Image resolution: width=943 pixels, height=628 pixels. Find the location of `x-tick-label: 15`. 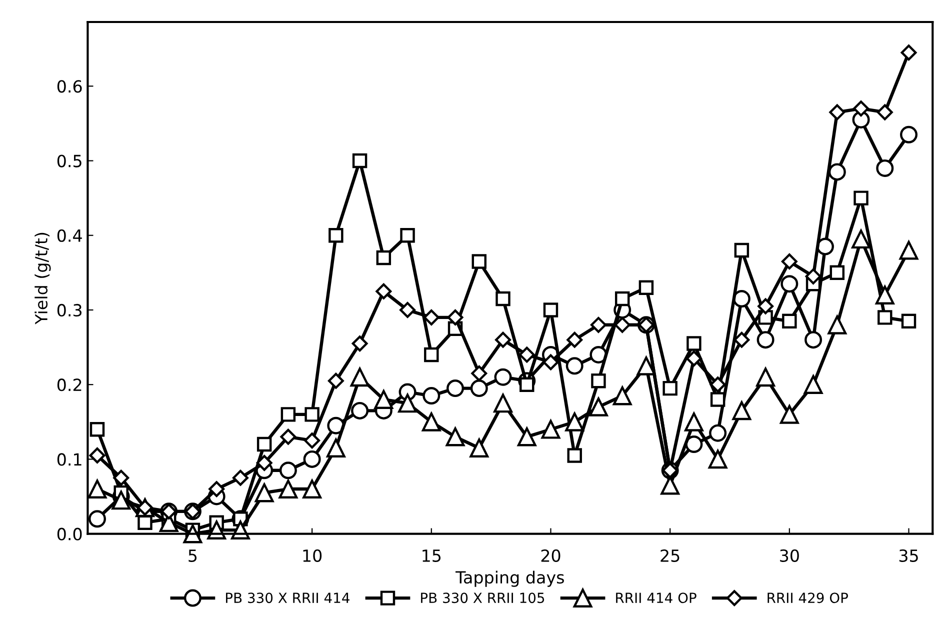

x-tick-label: 15 is located at coordinates (431, 556).